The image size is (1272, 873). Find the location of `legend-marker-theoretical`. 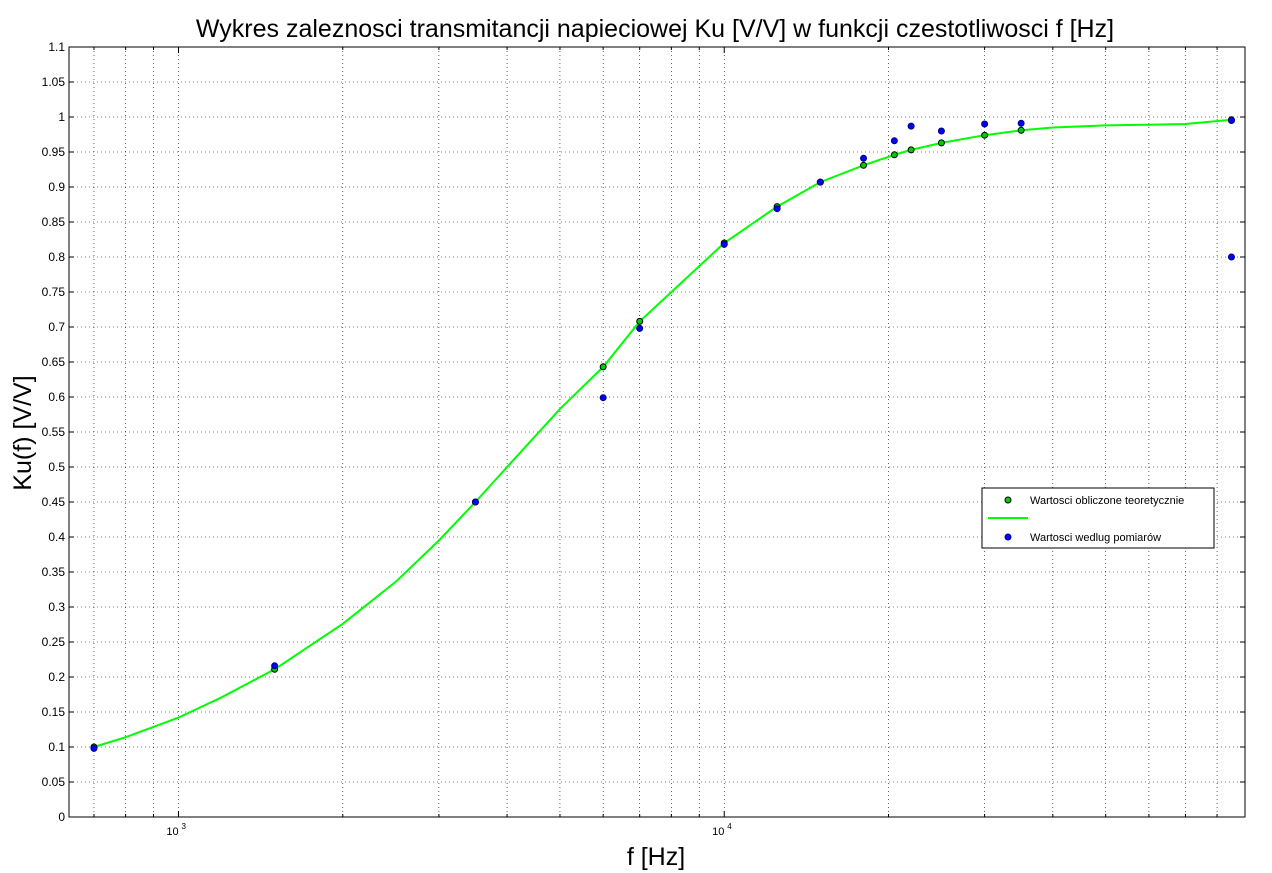

legend-marker-theoretical is located at coordinates (1008, 500).